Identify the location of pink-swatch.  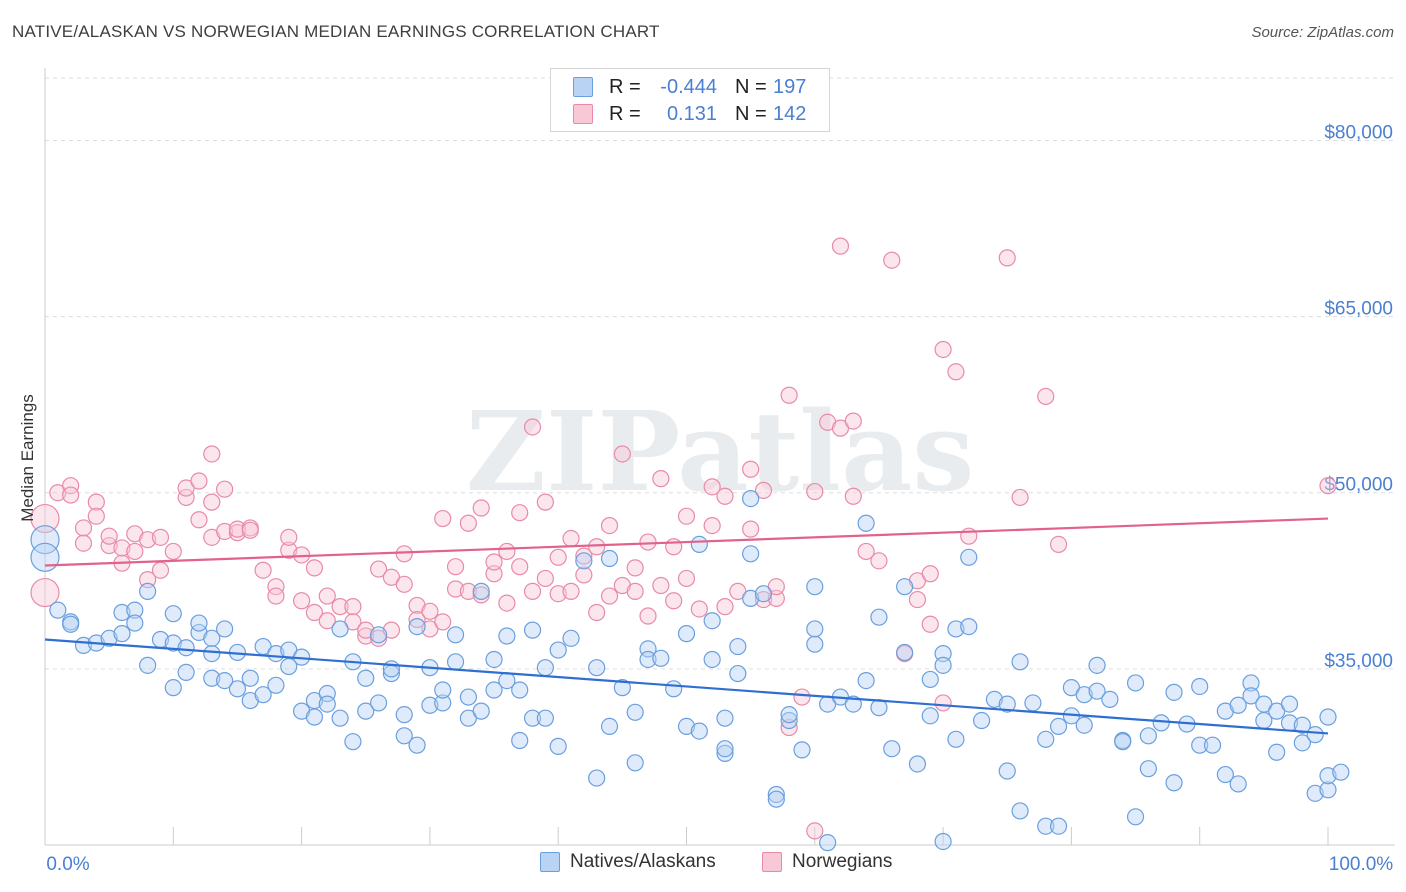
(583, 114).